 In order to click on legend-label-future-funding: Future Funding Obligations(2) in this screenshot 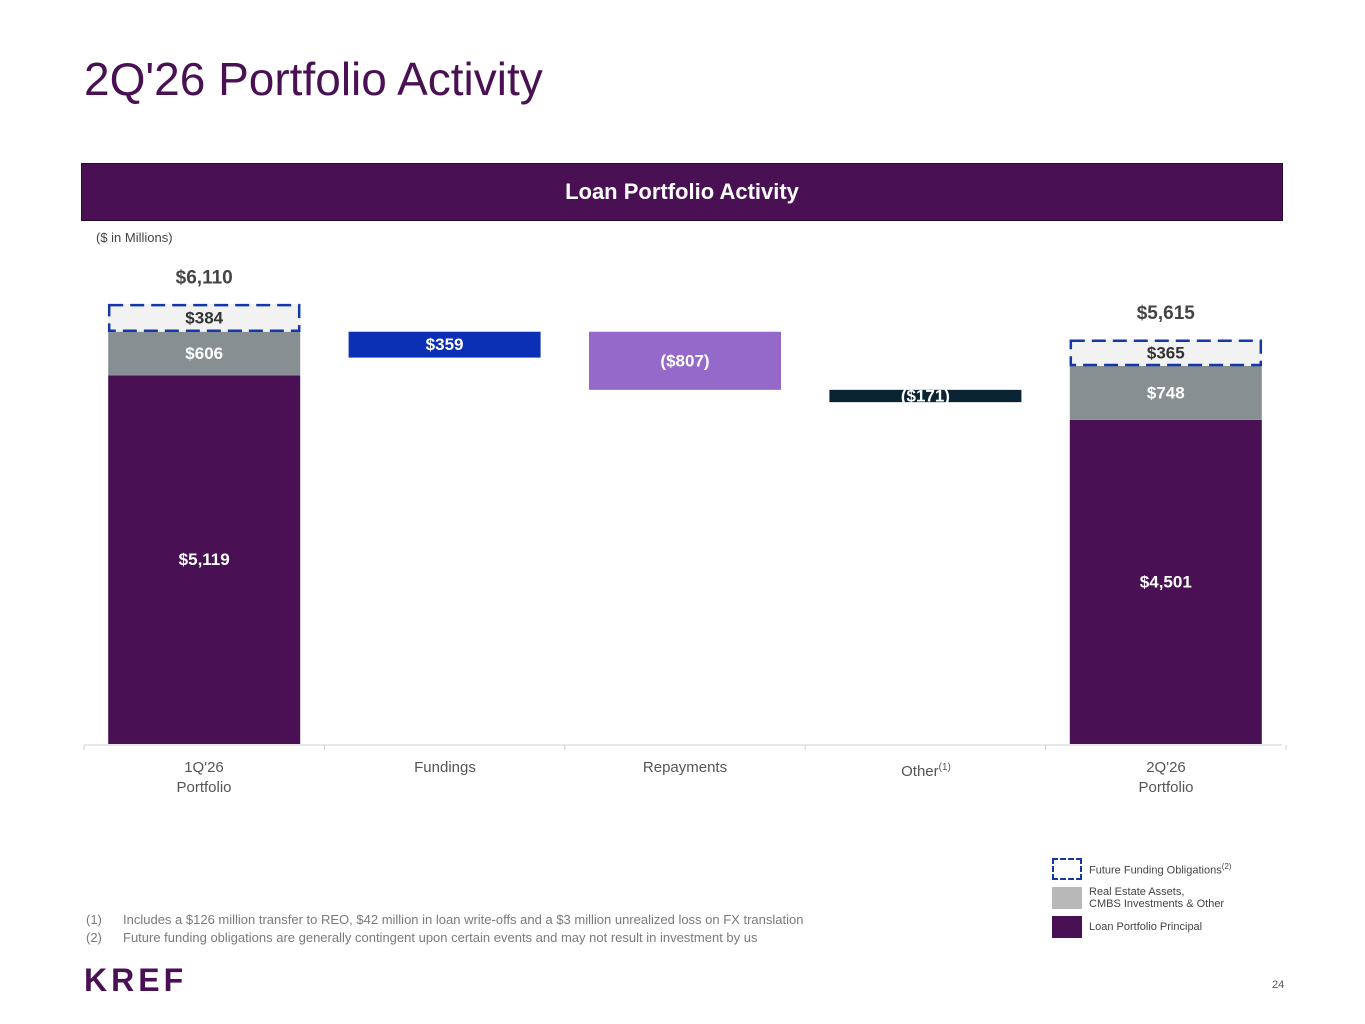, I will do `click(1160, 869)`.